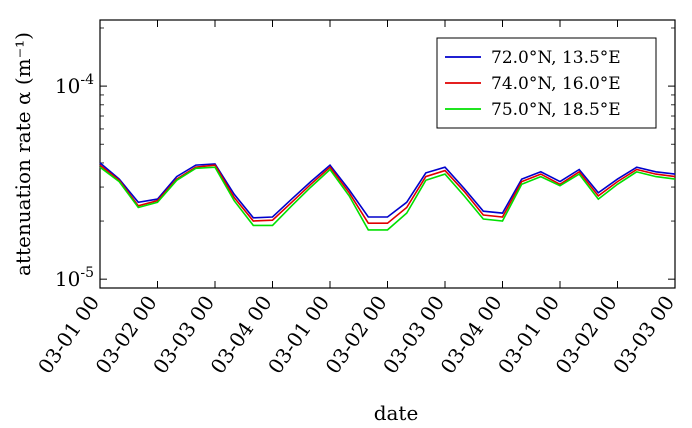 The width and height of the screenshot is (692, 428). What do you see at coordinates (556, 84) in the screenshot?
I see `legend-label: 74.0°N, 16.0°E` at bounding box center [556, 84].